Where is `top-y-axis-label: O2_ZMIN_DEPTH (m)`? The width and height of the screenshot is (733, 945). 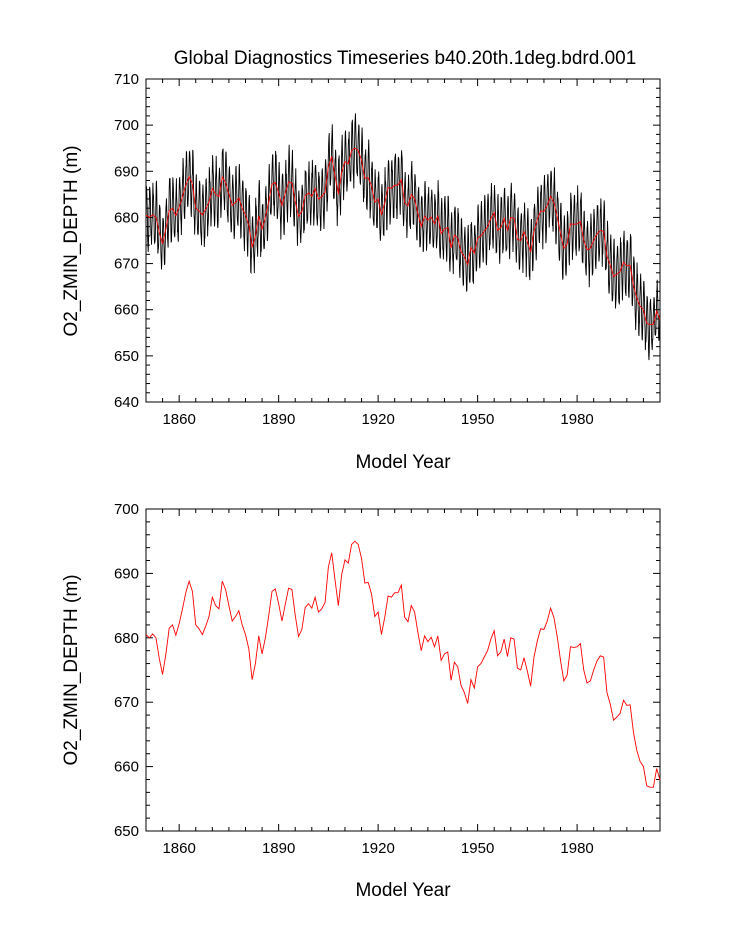 top-y-axis-label: O2_ZMIN_DEPTH (m) is located at coordinates (71, 240).